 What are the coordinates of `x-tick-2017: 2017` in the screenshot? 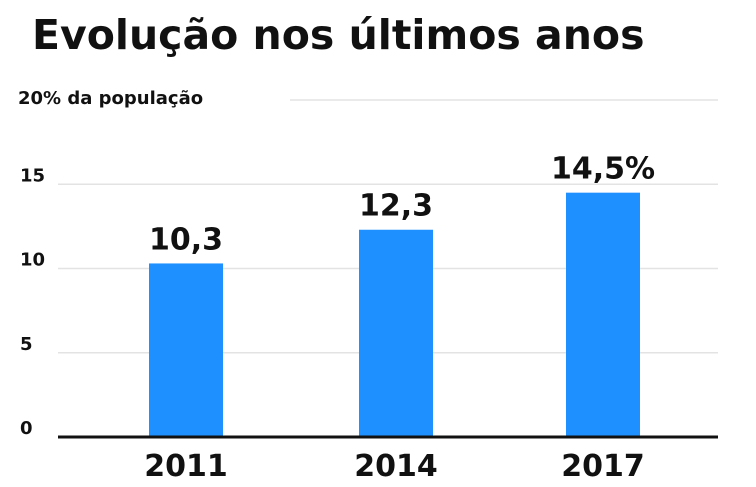 It's located at (603, 466).